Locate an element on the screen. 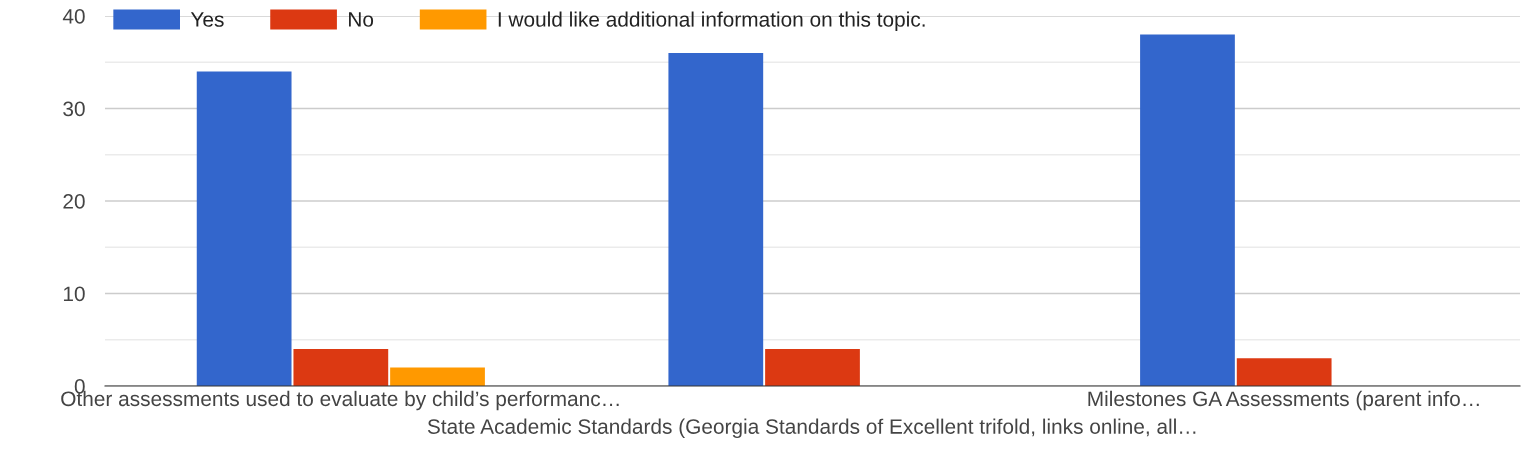 This screenshot has width=1536, height=456. y-tick-label: 20 is located at coordinates (74, 201).